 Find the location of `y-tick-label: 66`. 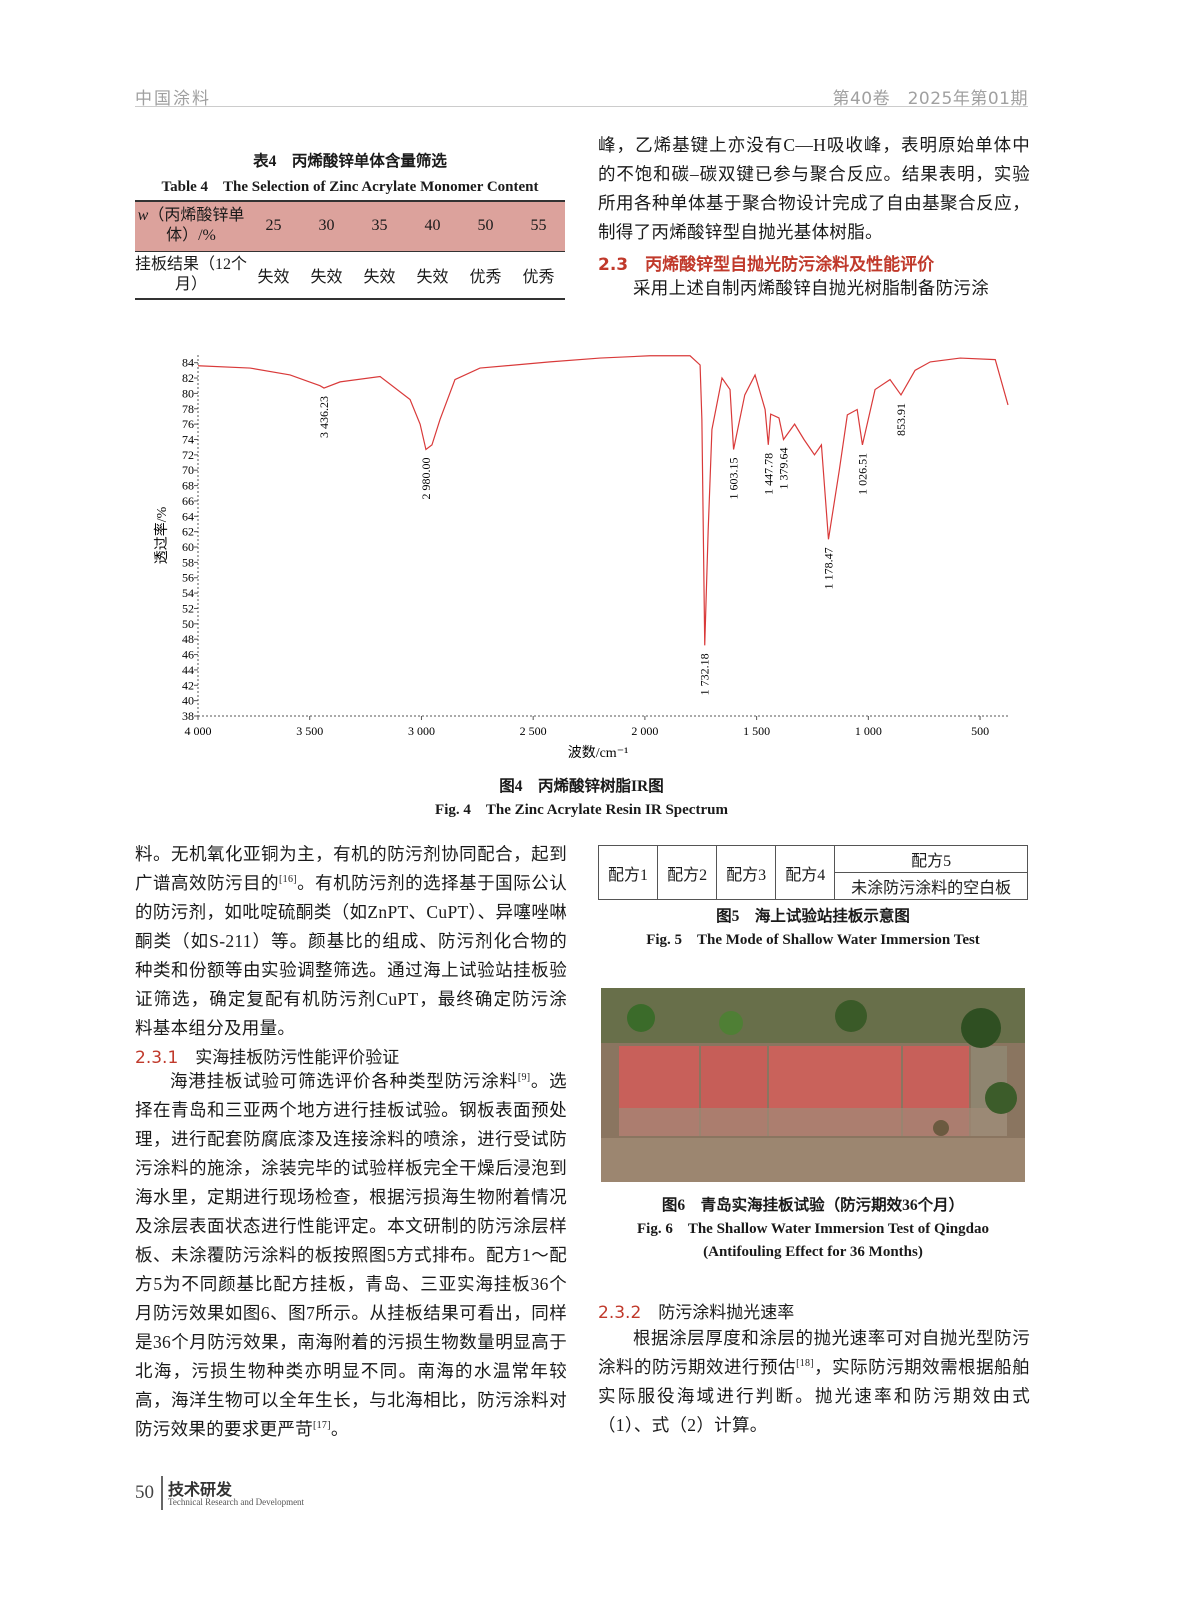

y-tick-label: 66 is located at coordinates (188, 501).